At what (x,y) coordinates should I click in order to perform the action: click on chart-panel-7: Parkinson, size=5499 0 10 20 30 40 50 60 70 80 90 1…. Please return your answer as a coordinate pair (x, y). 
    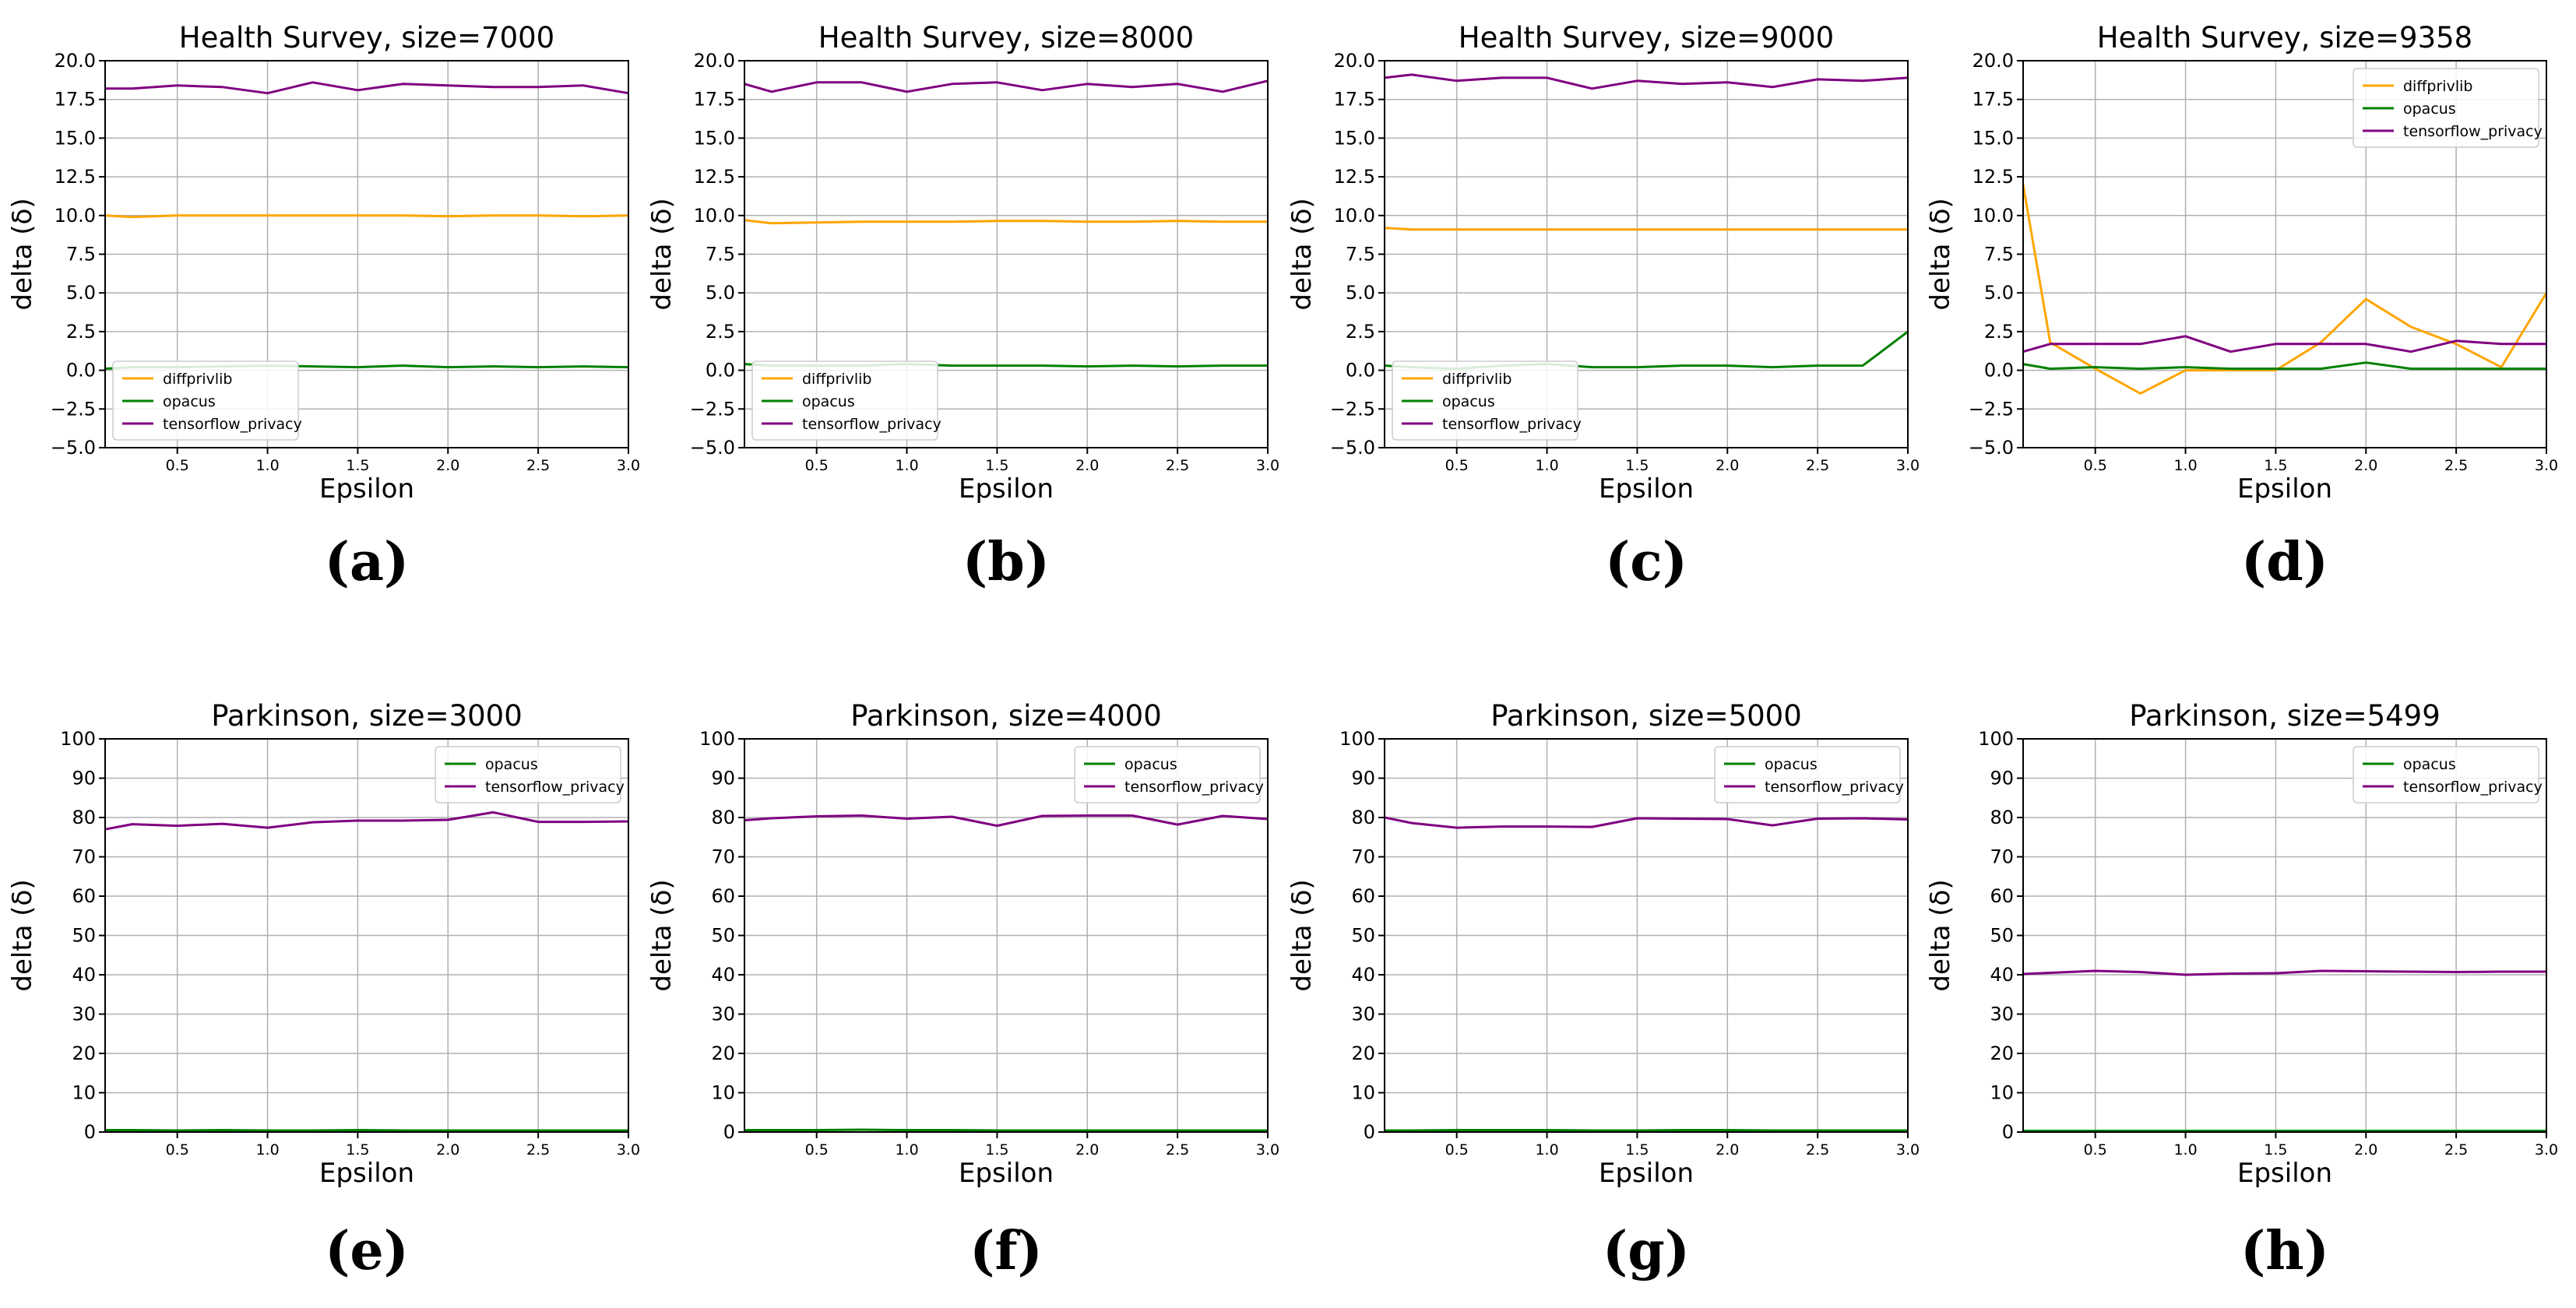
    Looking at the image, I should click on (2241, 990).